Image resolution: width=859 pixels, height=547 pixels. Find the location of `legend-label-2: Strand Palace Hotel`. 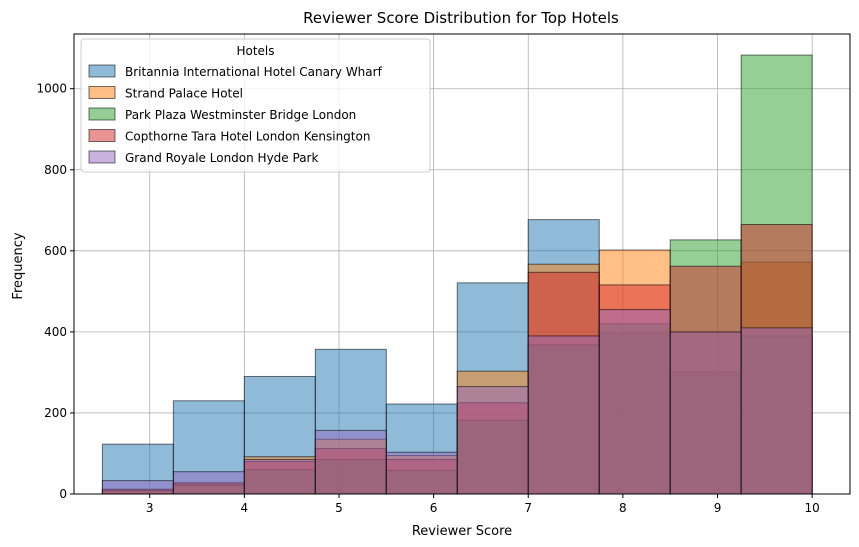

legend-label-2: Strand Palace Hotel is located at coordinates (184, 94).